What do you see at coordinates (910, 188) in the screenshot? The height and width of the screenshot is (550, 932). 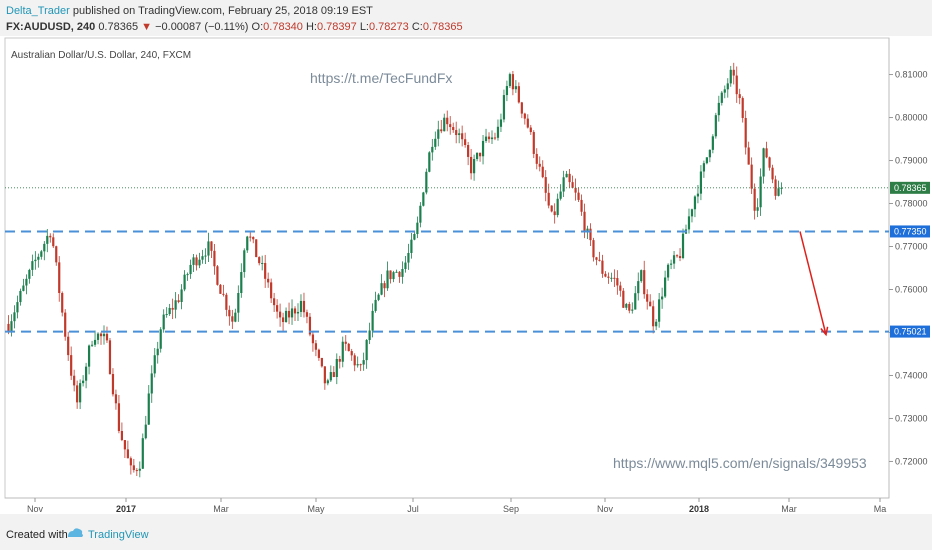 I see `current-price-tag-text: 0.78365` at bounding box center [910, 188].